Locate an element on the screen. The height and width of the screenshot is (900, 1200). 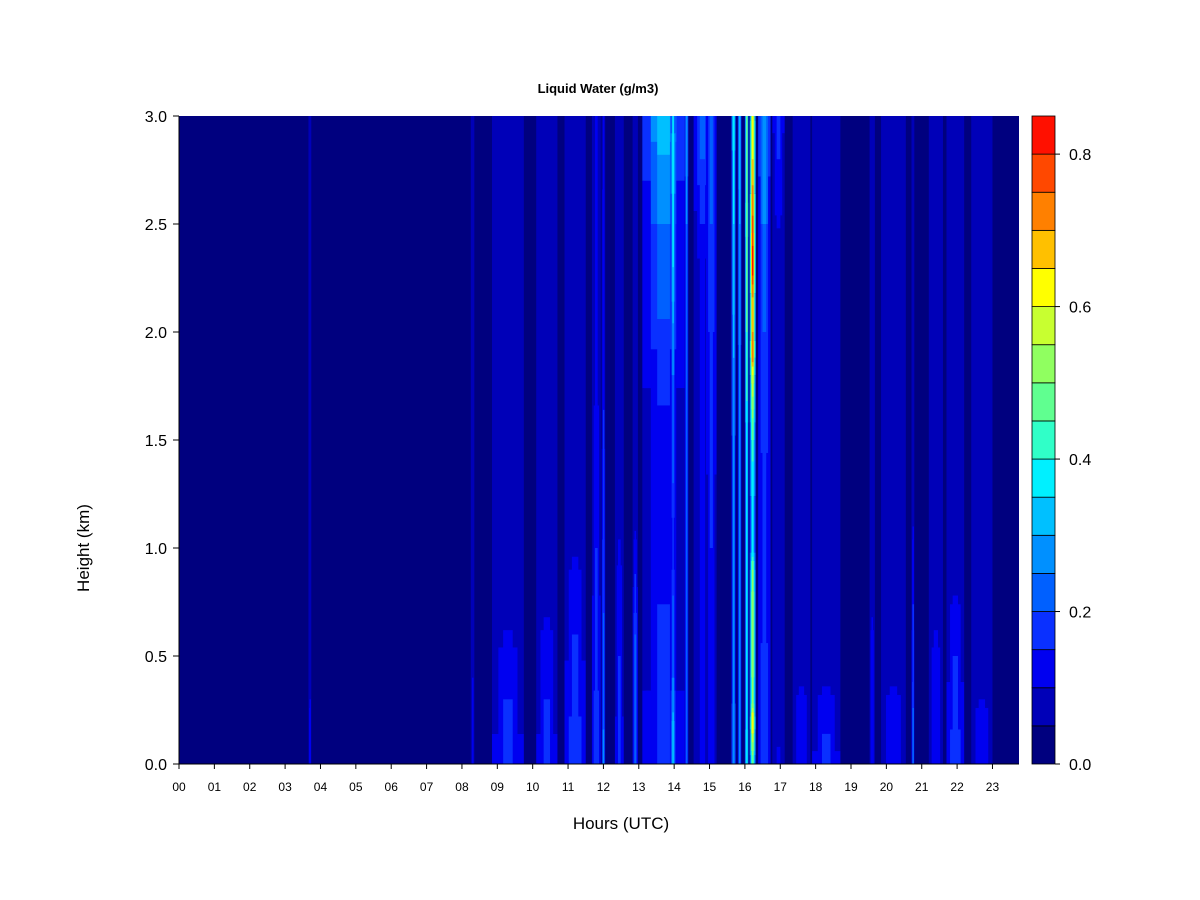
y-tick-label: 1.5 is located at coordinates (156, 441).